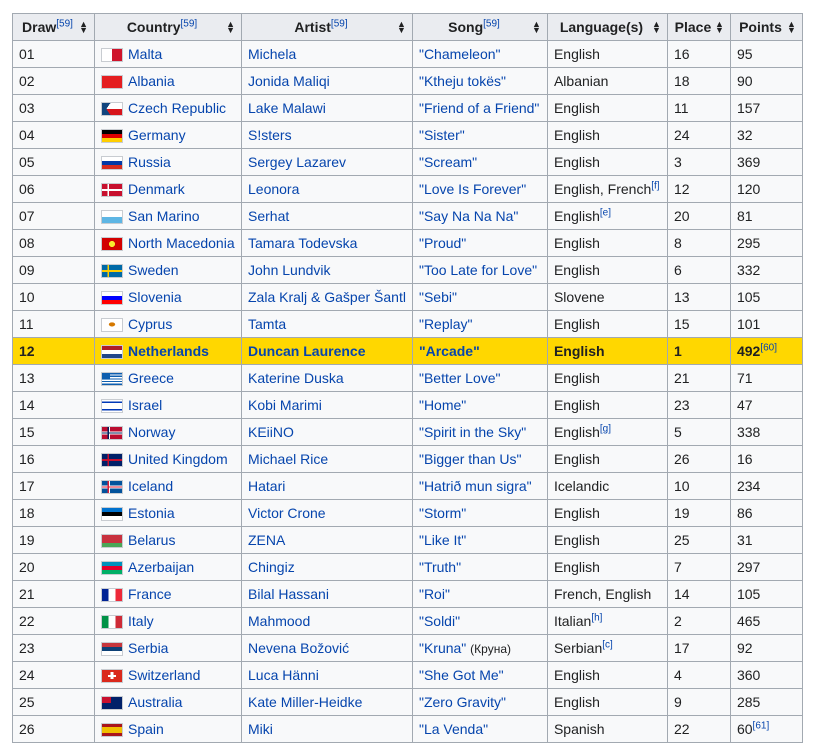 This screenshot has width=813, height=755. What do you see at coordinates (607, 645) in the screenshot?
I see `note-link: [c]` at bounding box center [607, 645].